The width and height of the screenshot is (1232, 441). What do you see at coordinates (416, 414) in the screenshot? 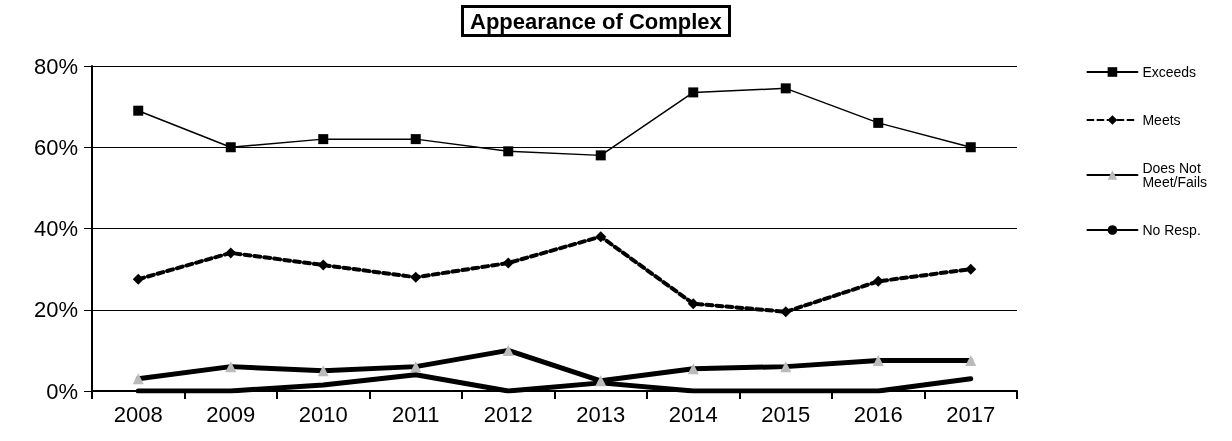
I see `x-tick-label: 2011` at bounding box center [416, 414].